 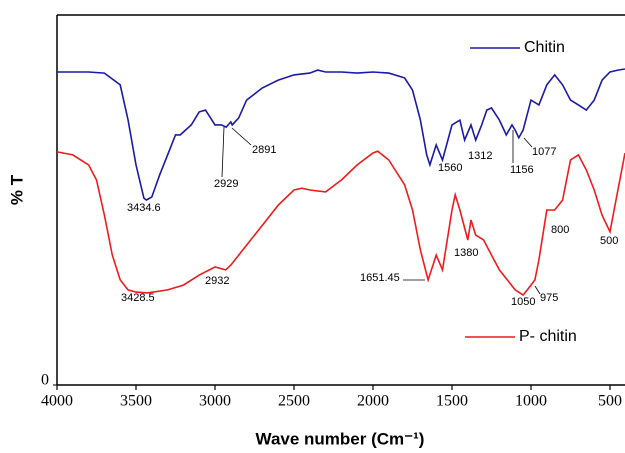 What do you see at coordinates (466, 253) in the screenshot?
I see `annotation: 1380` at bounding box center [466, 253].